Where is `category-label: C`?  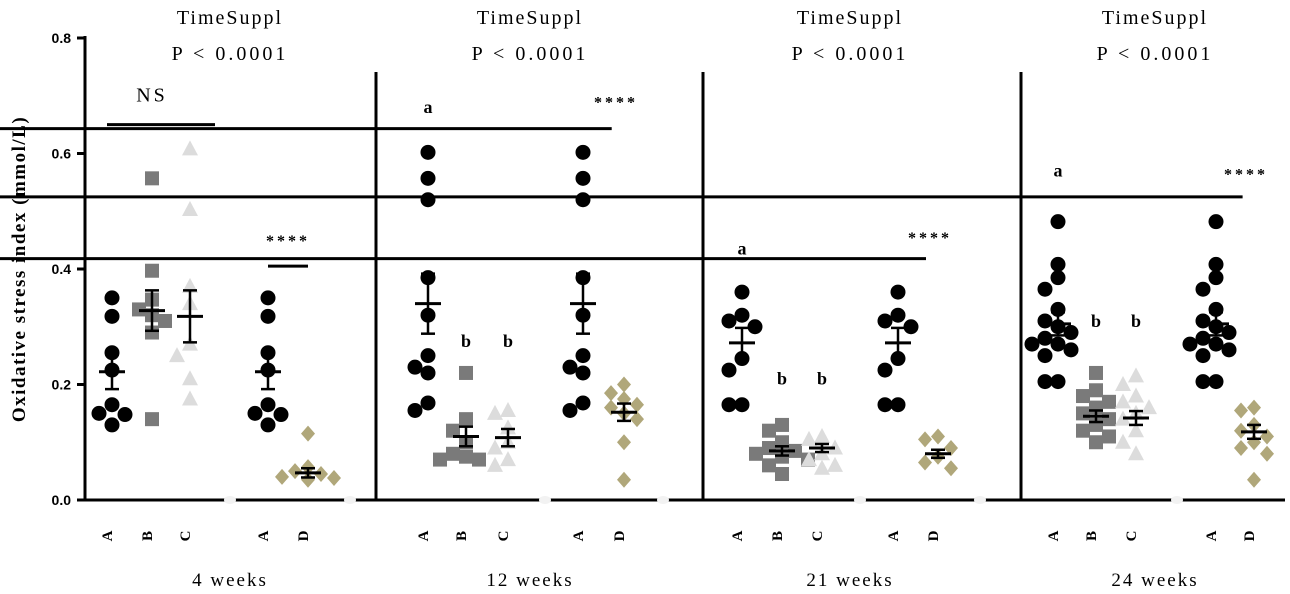
category-label: C is located at coordinates (186, 536).